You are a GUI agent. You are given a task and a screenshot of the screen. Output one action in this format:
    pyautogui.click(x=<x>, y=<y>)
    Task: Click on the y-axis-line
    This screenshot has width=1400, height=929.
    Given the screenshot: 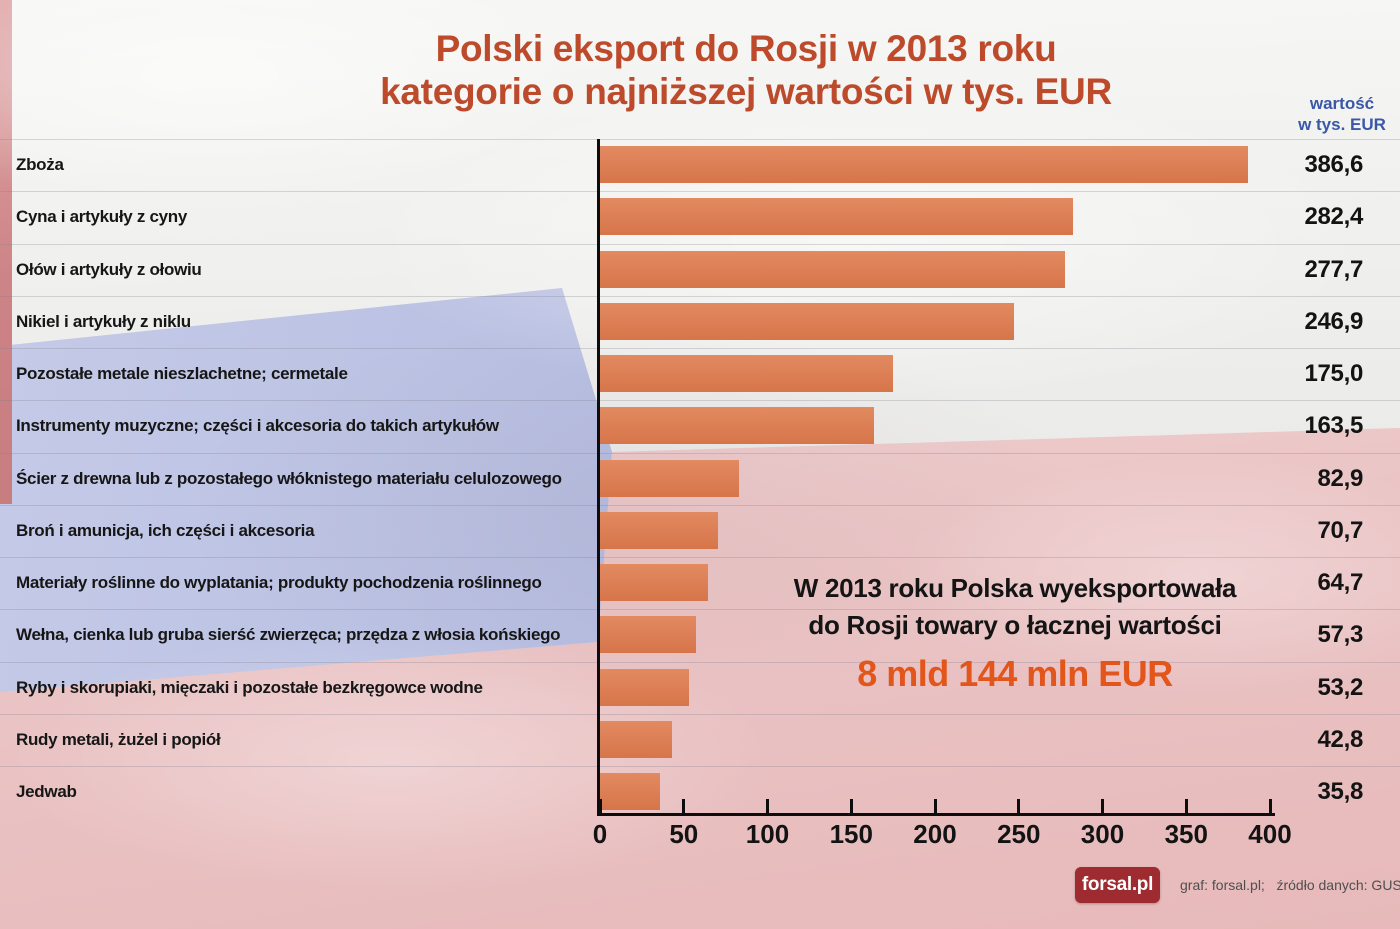 What is the action you would take?
    pyautogui.click(x=598, y=477)
    